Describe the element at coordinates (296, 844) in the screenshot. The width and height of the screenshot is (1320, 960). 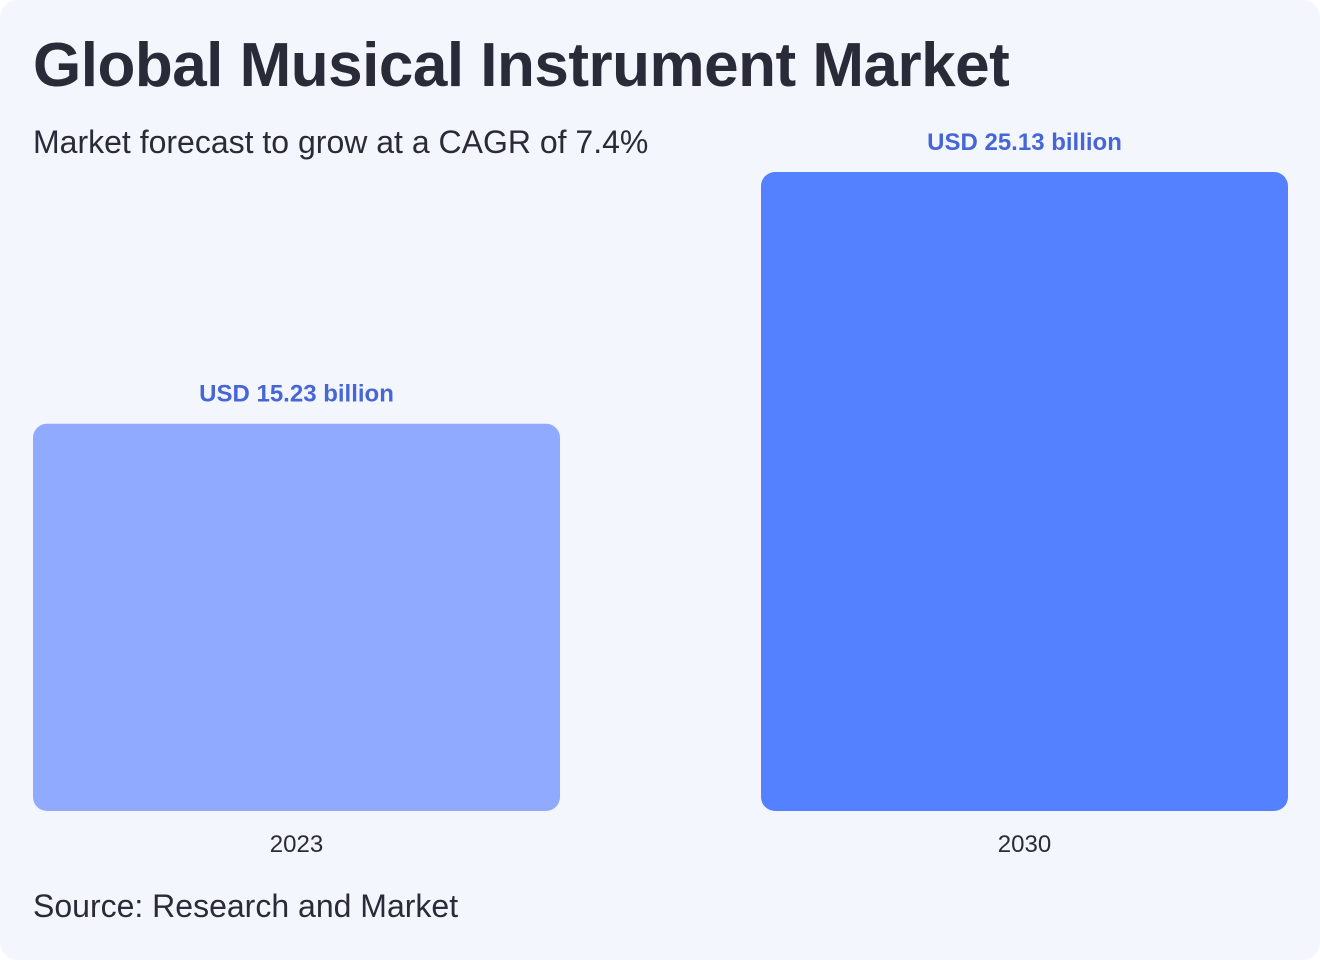
I see `x-tick-label-2023: 2023` at that location.